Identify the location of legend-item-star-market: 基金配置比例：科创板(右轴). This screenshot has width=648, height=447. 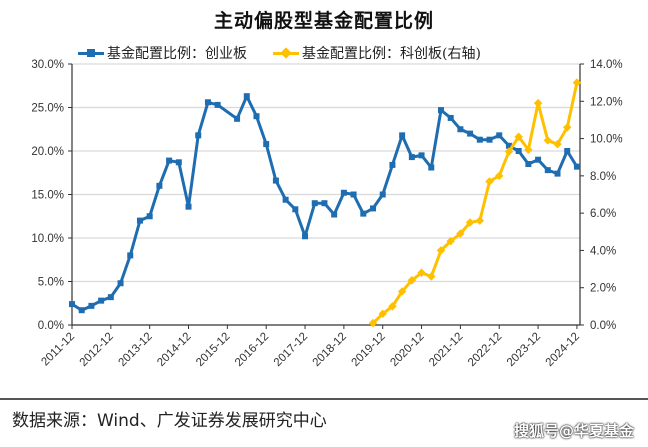
(377, 53).